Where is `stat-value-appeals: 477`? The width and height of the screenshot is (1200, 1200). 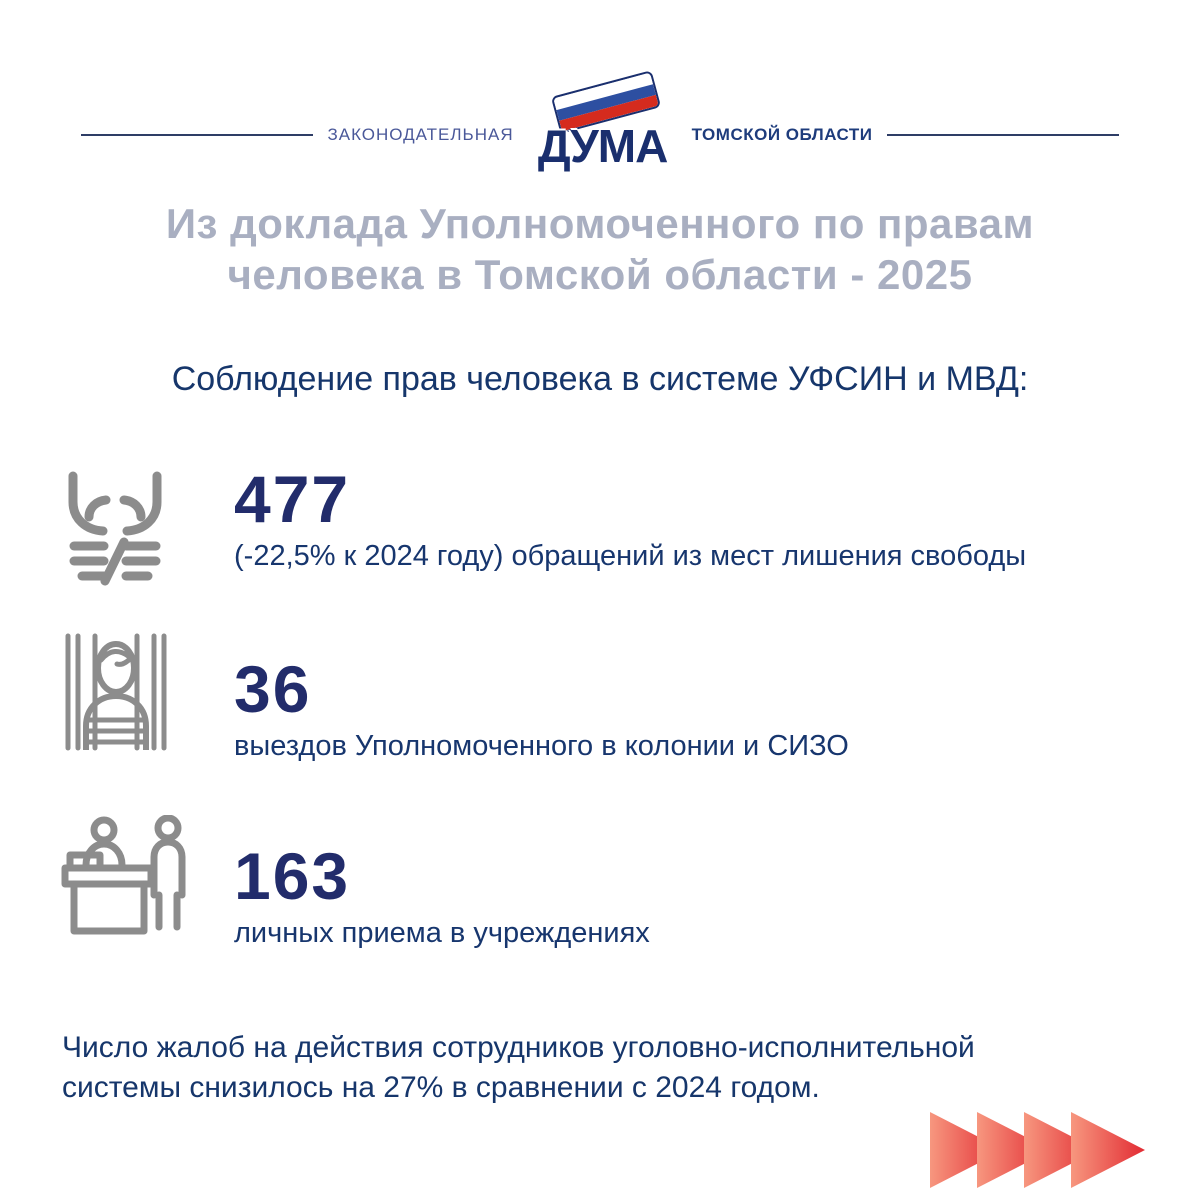
stat-value-appeals: 477 is located at coordinates (292, 499).